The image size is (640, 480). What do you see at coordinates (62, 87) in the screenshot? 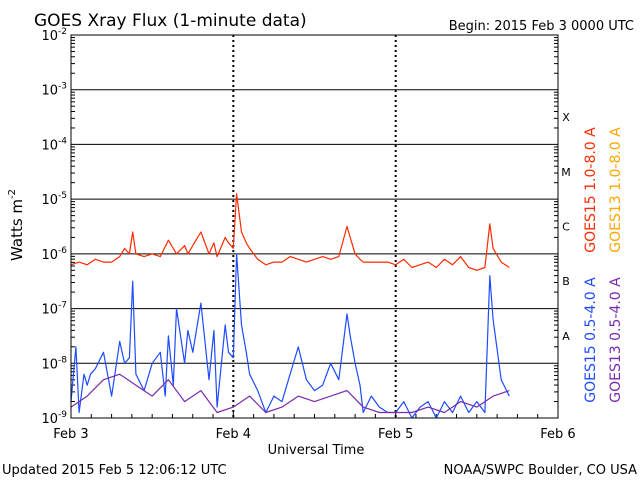
I see `y-tick-exponent: -3` at bounding box center [62, 87].